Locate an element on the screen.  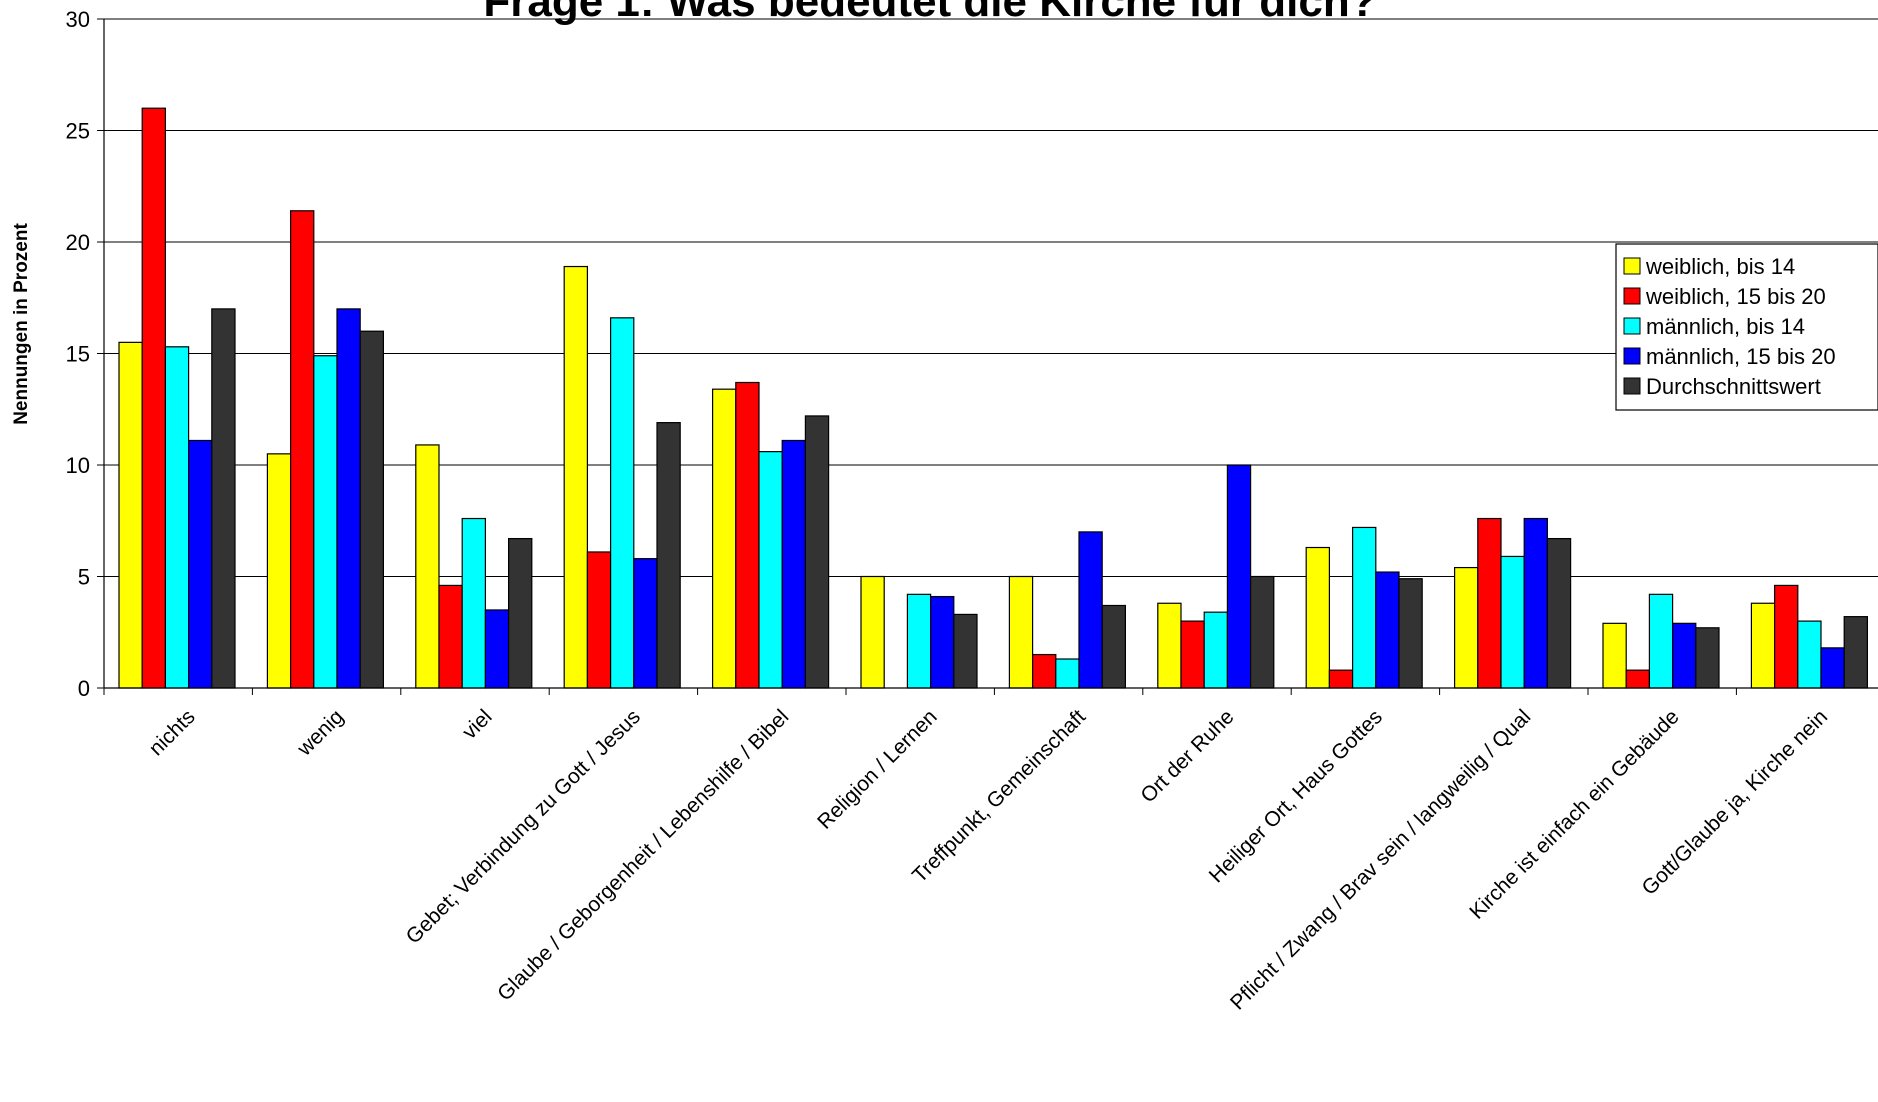
x-tick-label: Ort der Ruhe is located at coordinates (1187, 756).